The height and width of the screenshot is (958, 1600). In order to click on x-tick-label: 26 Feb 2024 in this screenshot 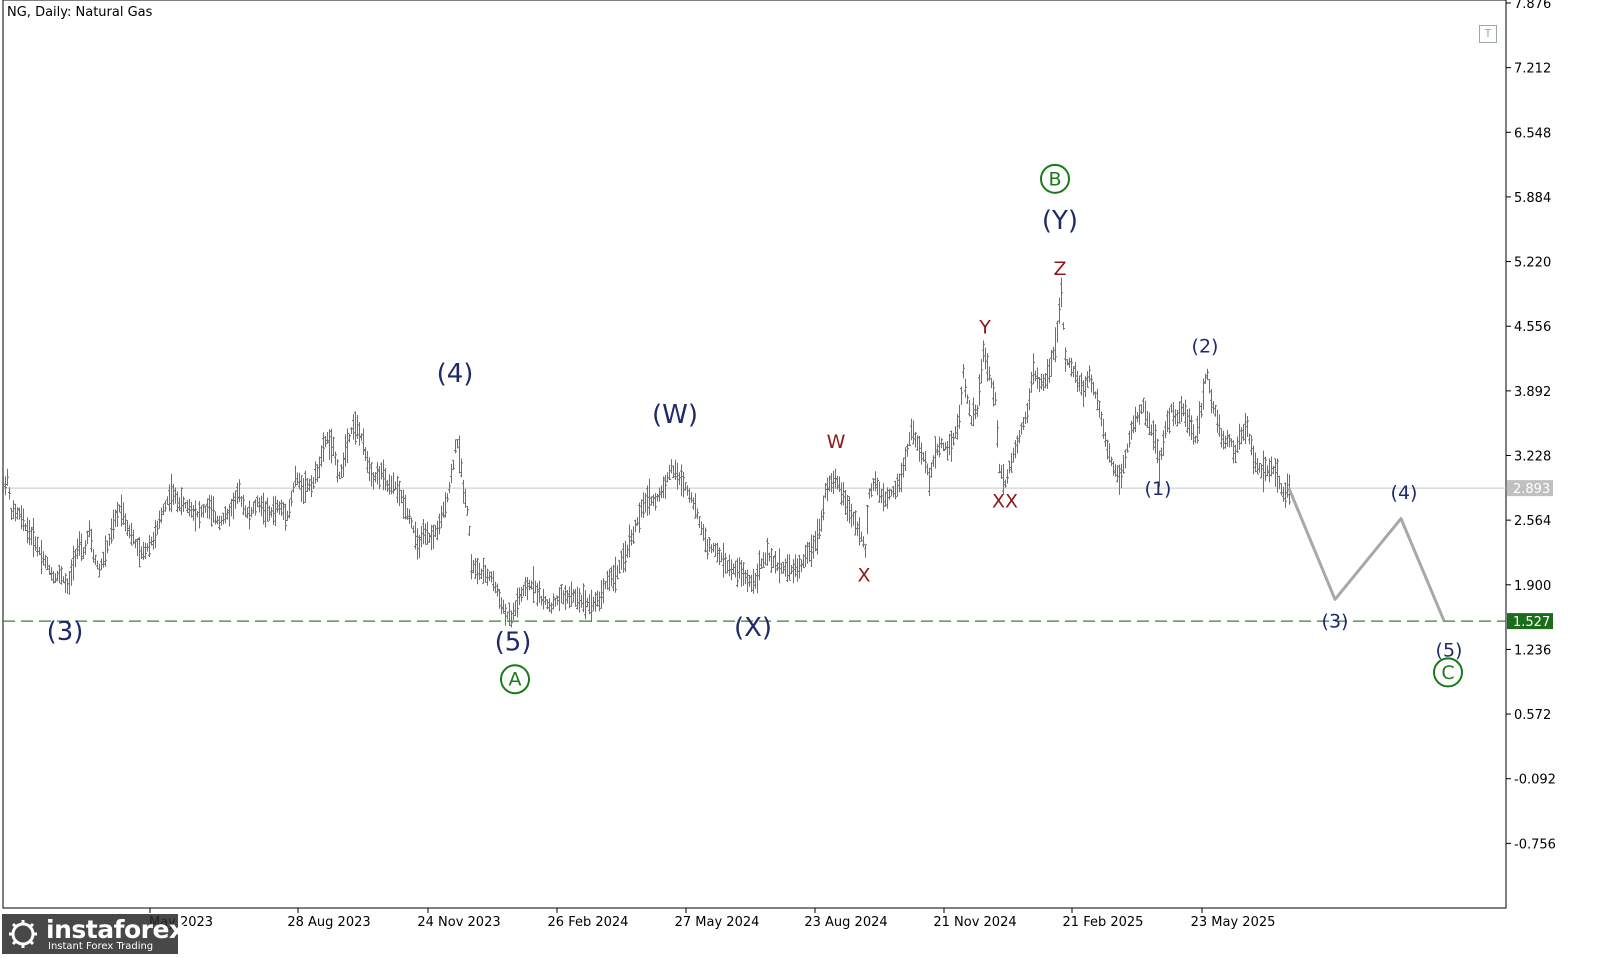, I will do `click(588, 922)`.